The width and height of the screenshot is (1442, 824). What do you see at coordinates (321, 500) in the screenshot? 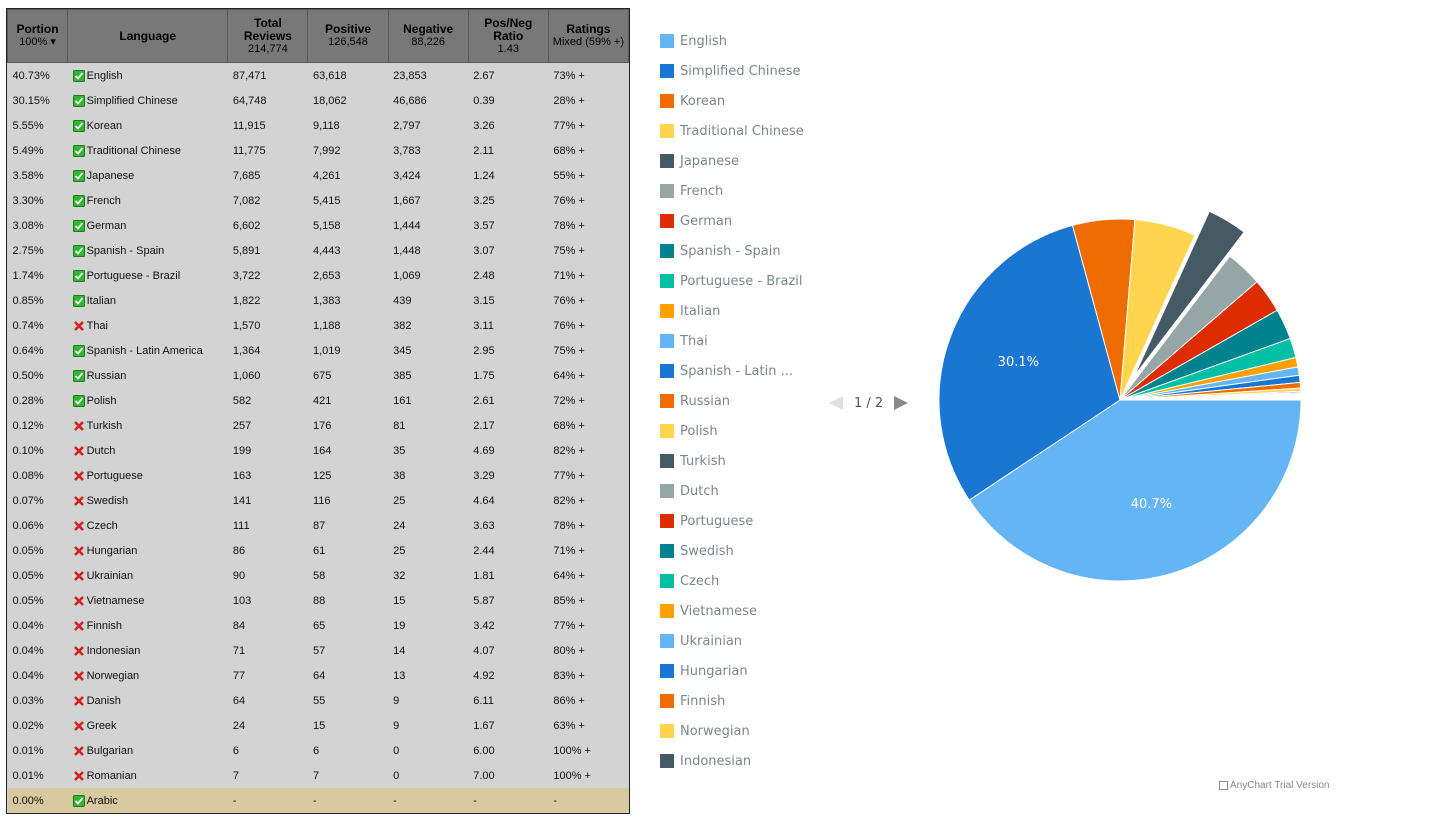
I see `cell-positive: 116` at bounding box center [321, 500].